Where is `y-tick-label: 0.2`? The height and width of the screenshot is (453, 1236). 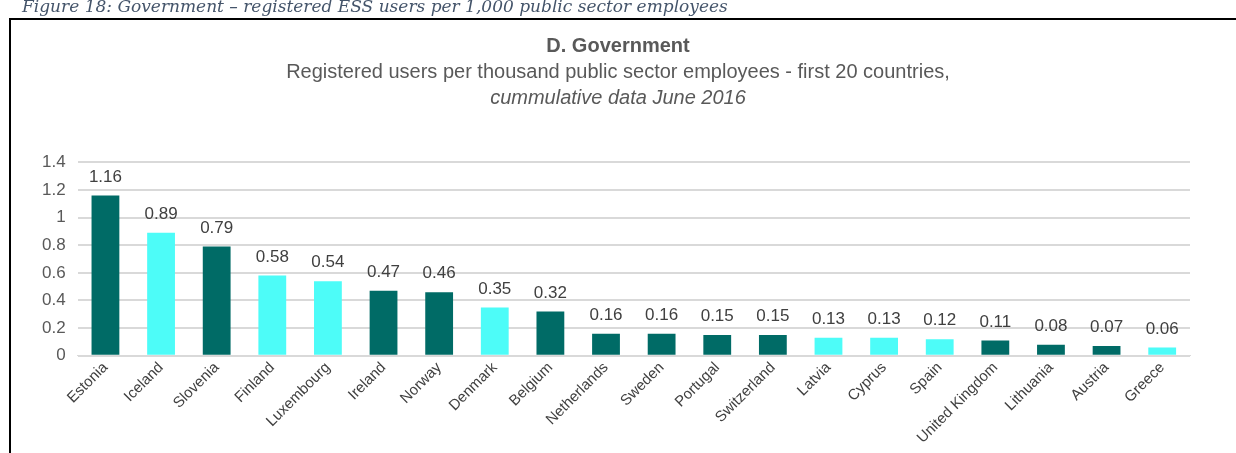
y-tick-label: 0.2 is located at coordinates (53, 327).